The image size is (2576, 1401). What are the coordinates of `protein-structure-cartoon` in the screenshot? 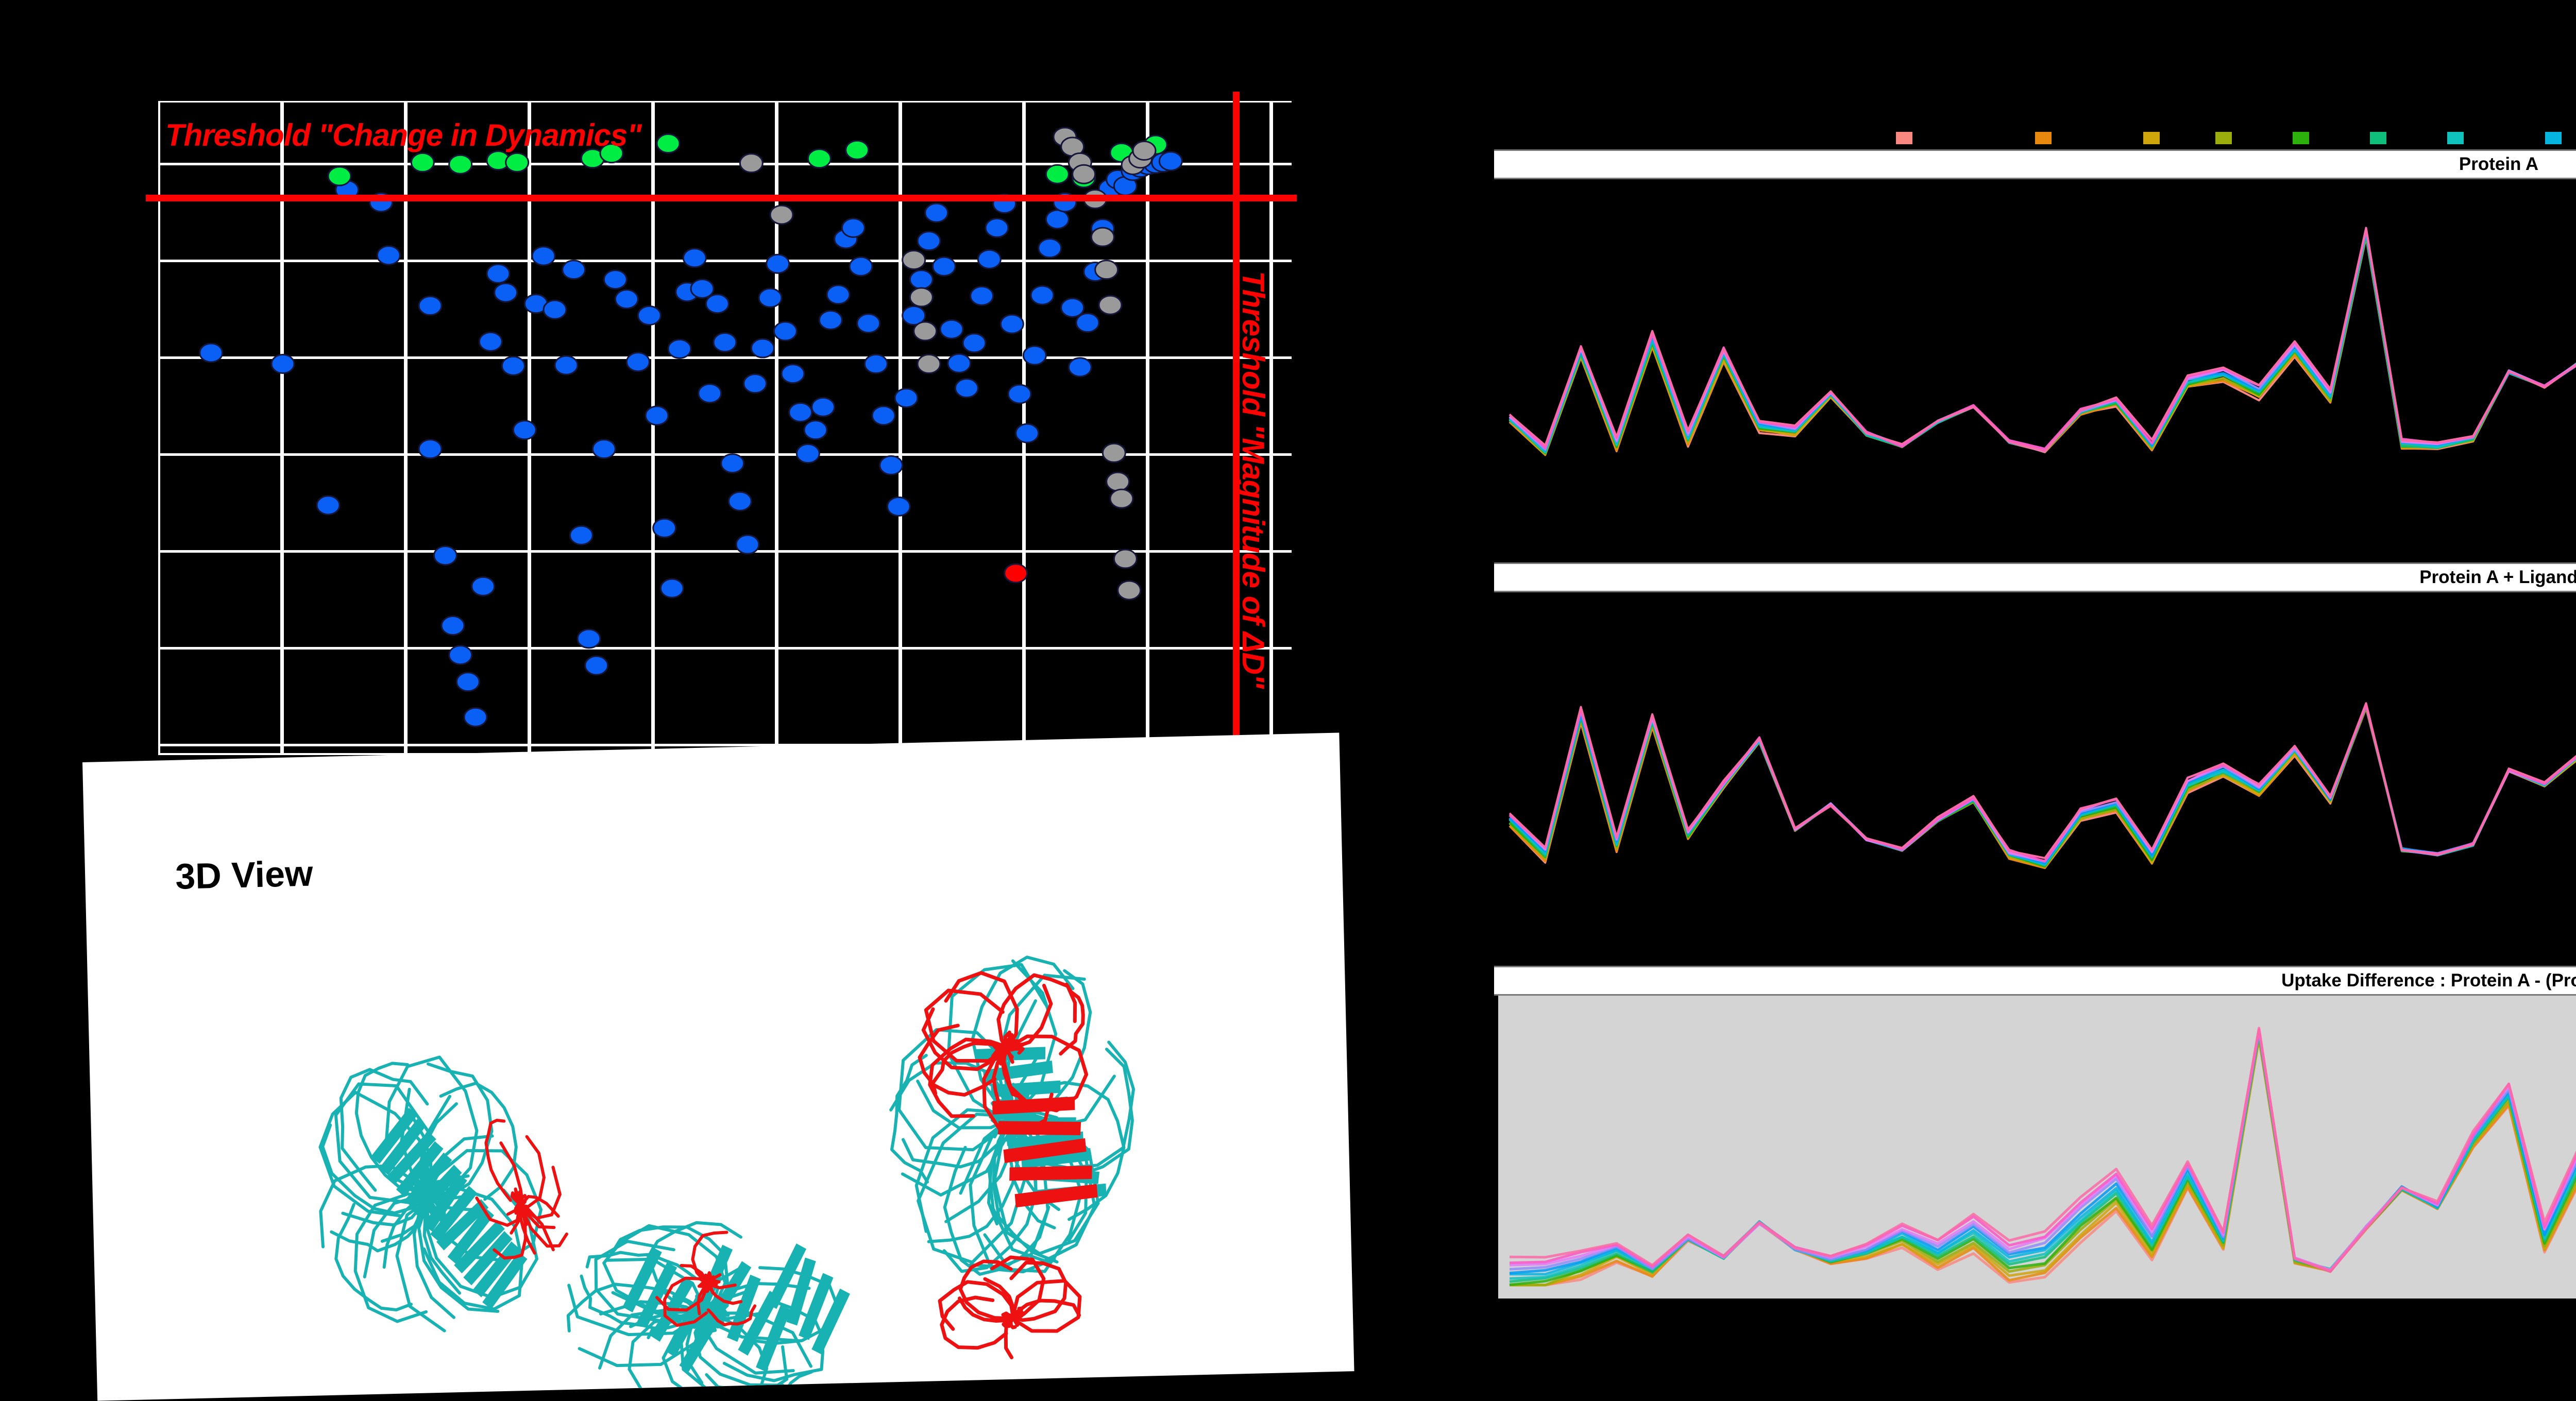 It's located at (767, 1145).